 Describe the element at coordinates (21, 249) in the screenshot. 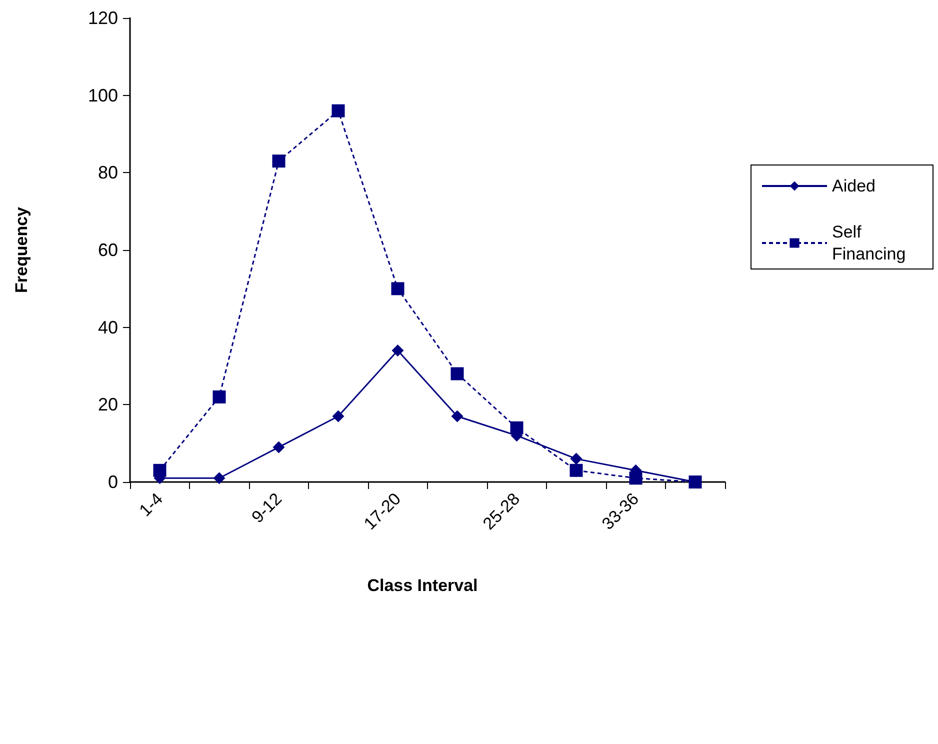

I see `y-axis-title: Frequency` at that location.